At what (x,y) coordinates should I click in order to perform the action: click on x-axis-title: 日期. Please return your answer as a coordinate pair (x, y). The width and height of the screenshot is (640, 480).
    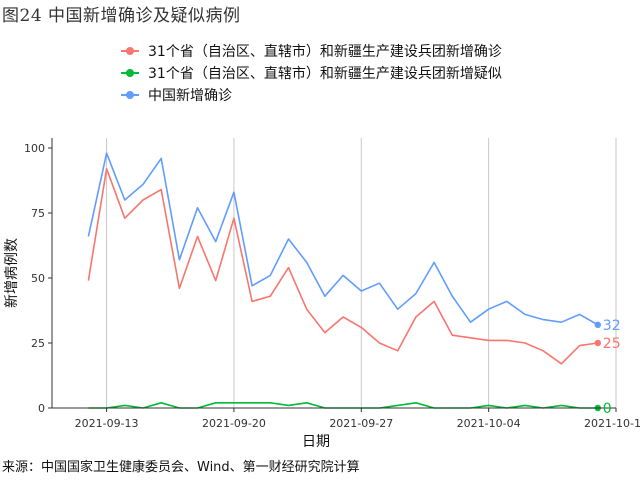
    Looking at the image, I should click on (316, 442).